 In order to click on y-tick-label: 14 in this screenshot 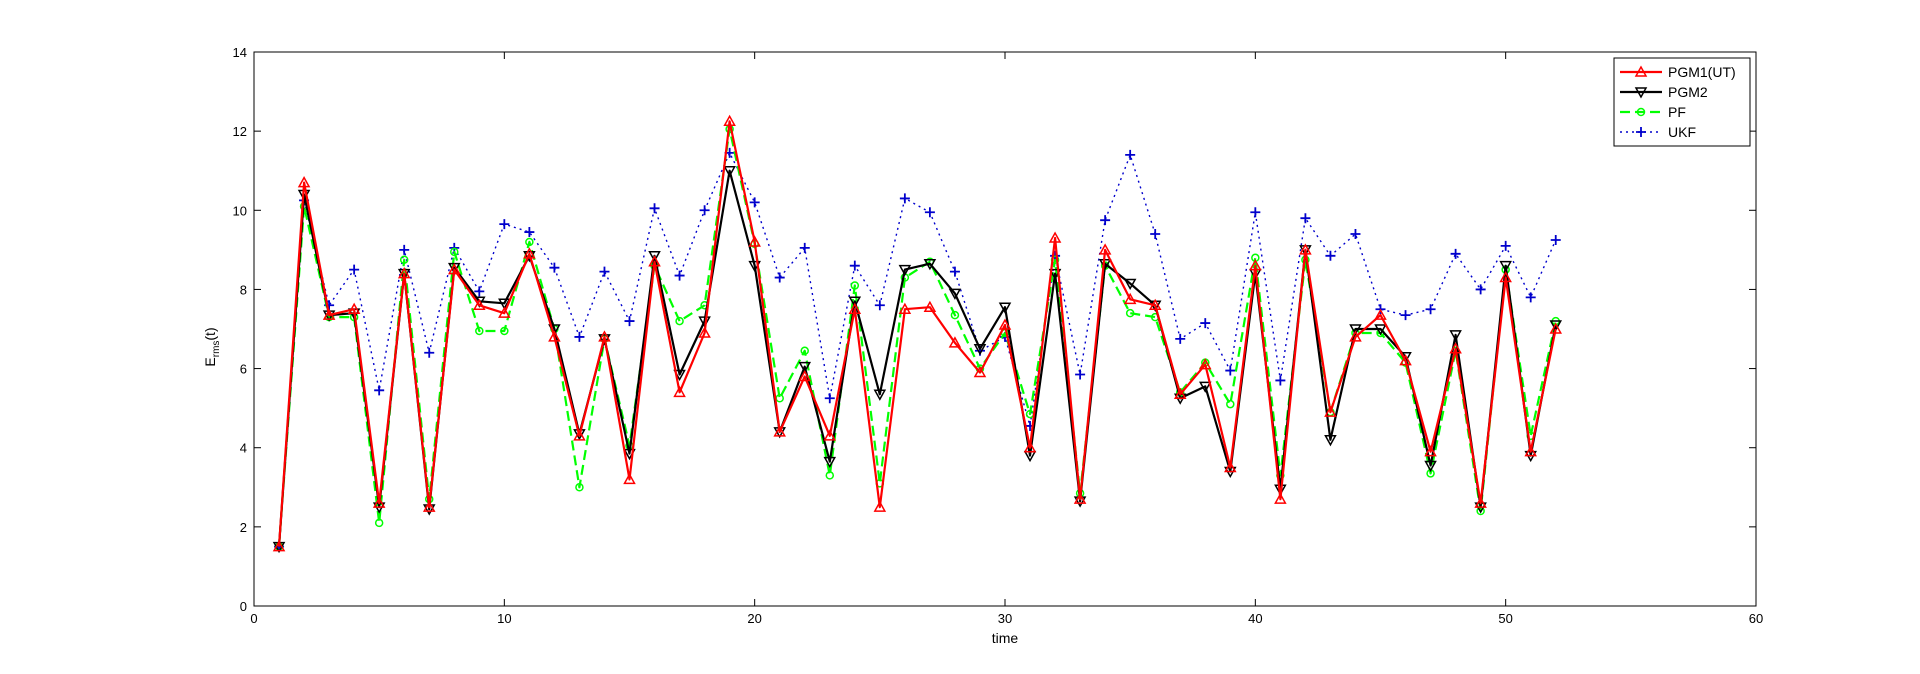, I will do `click(240, 52)`.